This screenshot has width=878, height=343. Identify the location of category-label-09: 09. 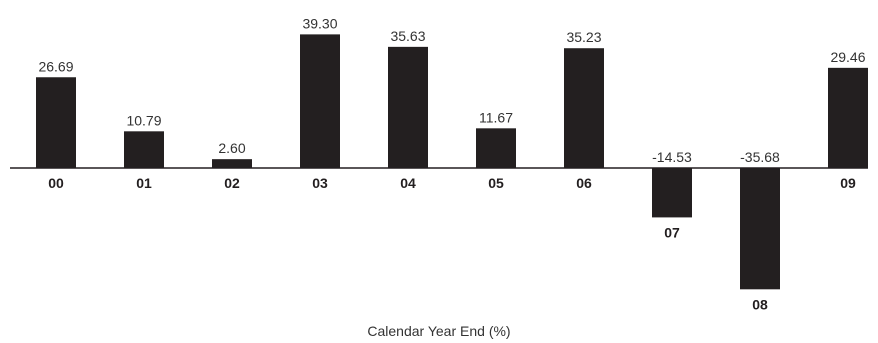
(848, 183).